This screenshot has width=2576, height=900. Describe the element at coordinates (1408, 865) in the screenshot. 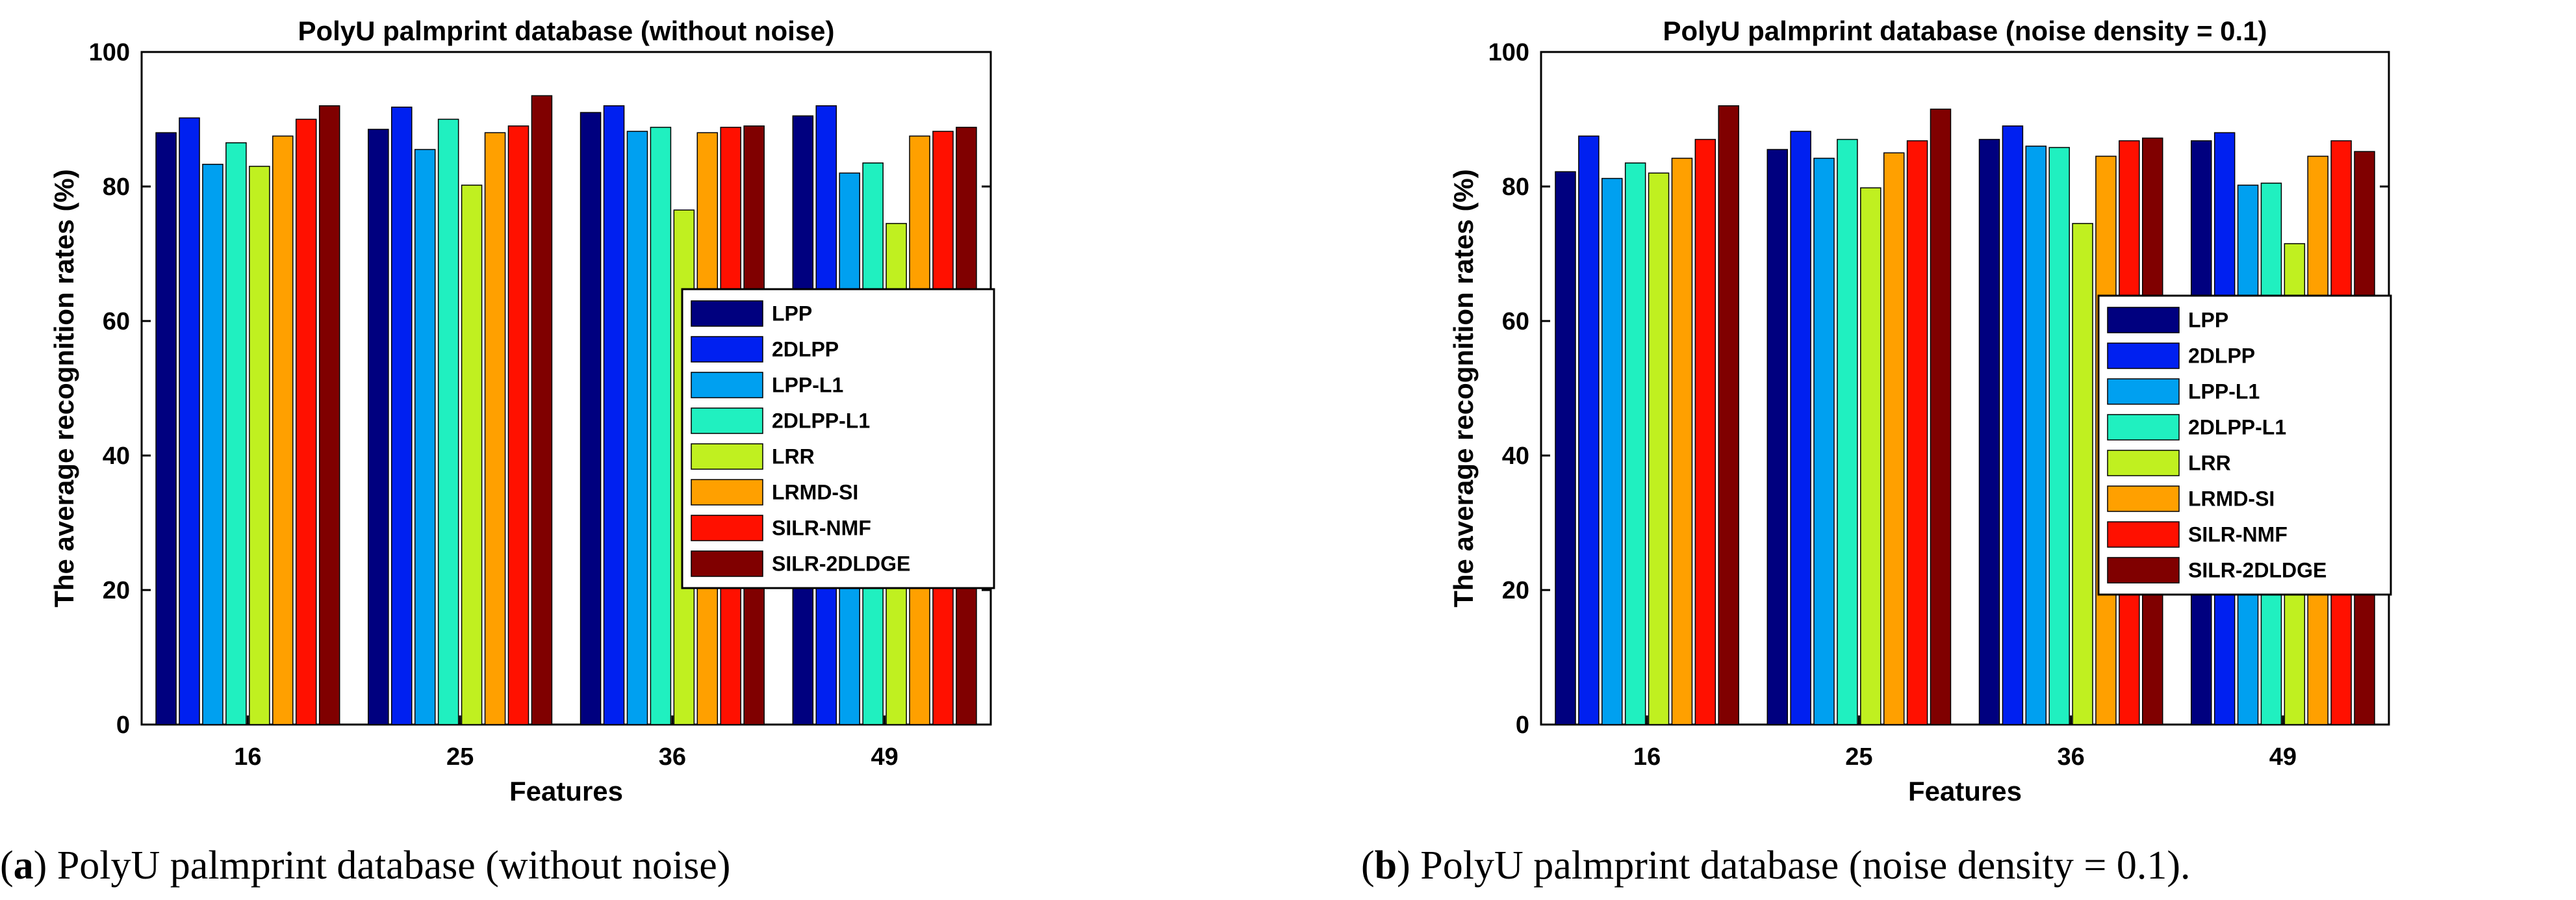

I see `caption-b-close-paren: )` at that location.